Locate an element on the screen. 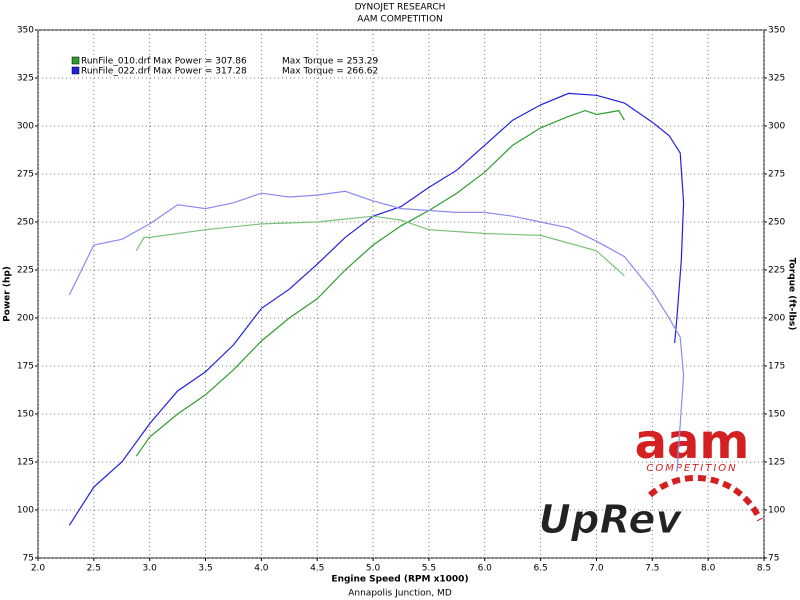  y2-axis-label: Torque (ft-lbs) is located at coordinates (792, 294).